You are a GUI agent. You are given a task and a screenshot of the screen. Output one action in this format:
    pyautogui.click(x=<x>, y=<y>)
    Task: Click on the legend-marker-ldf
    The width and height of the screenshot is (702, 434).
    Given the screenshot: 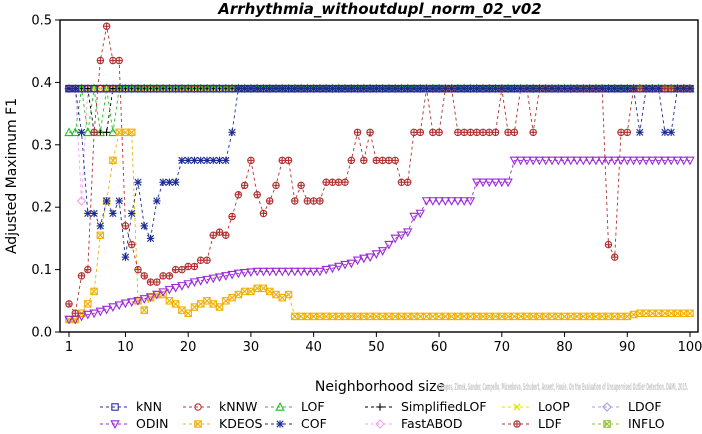 What is the action you would take?
    pyautogui.click(x=517, y=424)
    